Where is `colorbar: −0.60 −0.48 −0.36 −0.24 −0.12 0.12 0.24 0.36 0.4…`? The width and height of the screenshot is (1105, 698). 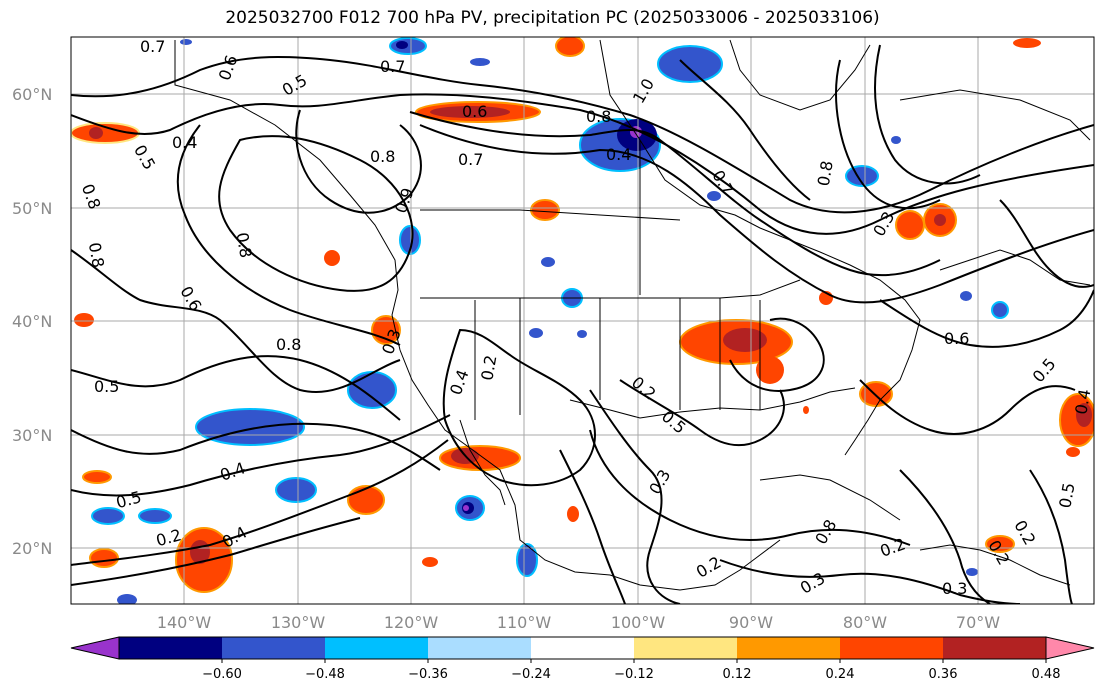 colorbar: −0.60 −0.48 −0.36 −0.24 −0.12 0.12 0.24 0.36 0.4… is located at coordinates (582, 659).